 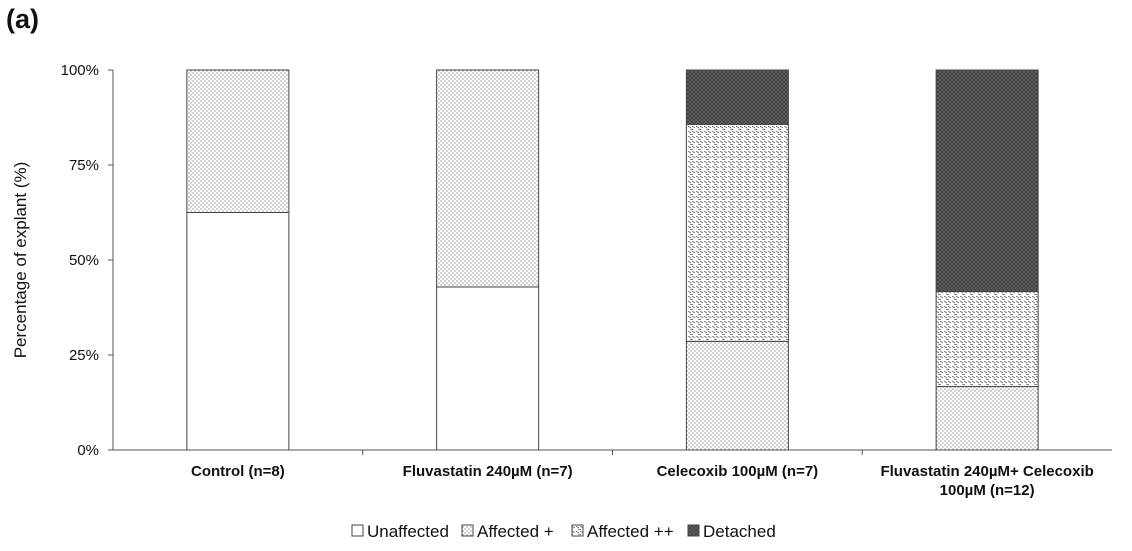 I want to click on y-tick-label: 100%, so click(x=80, y=70).